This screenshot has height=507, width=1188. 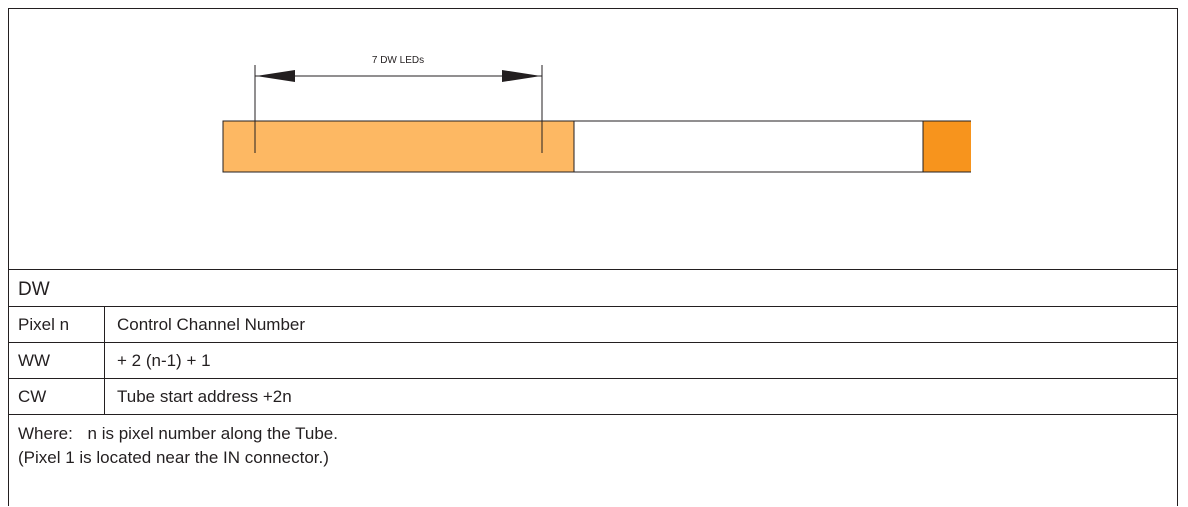 I want to click on header-cell-pixel: Pixel n, so click(x=57, y=324).